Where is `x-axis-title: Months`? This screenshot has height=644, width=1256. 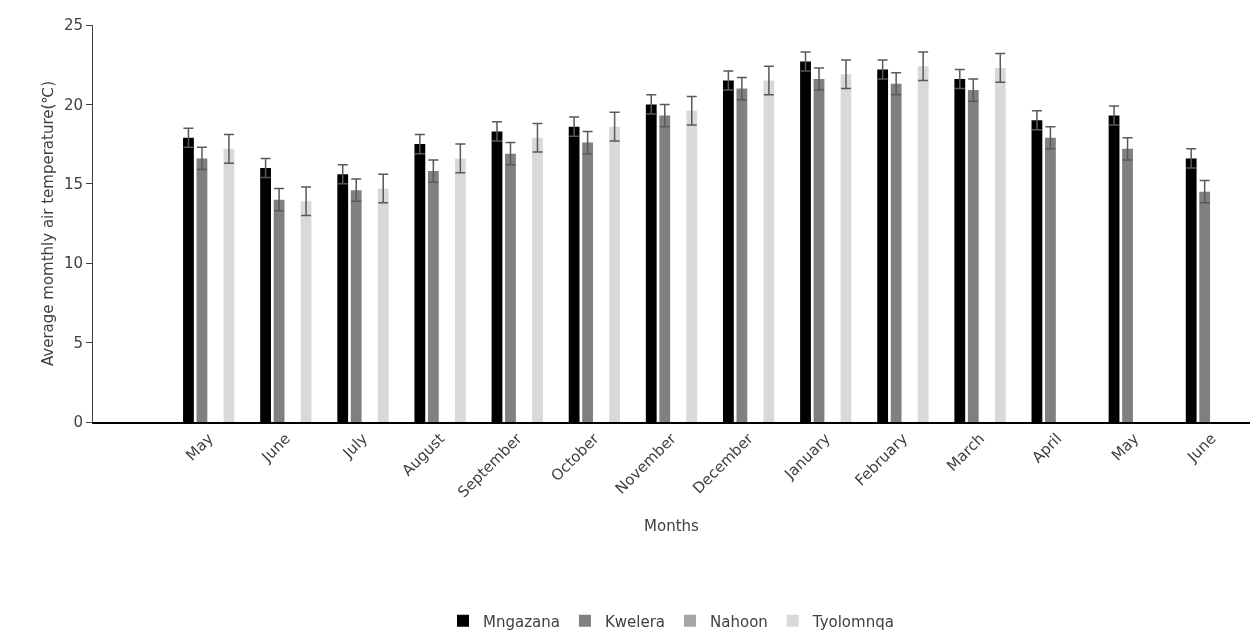 x-axis-title: Months is located at coordinates (672, 525).